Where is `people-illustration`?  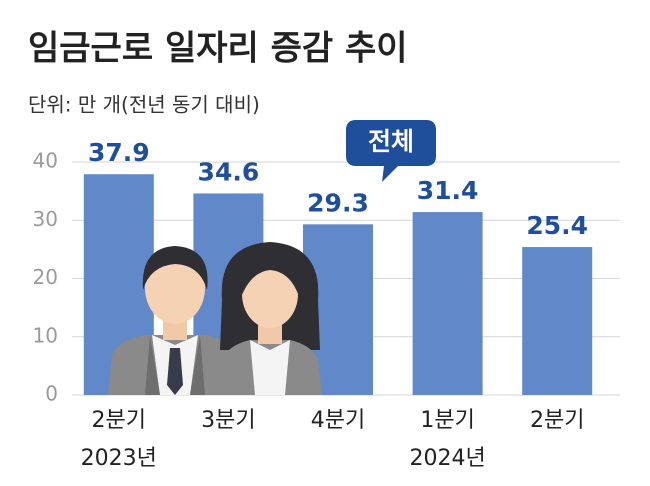 people-illustration is located at coordinates (215, 318).